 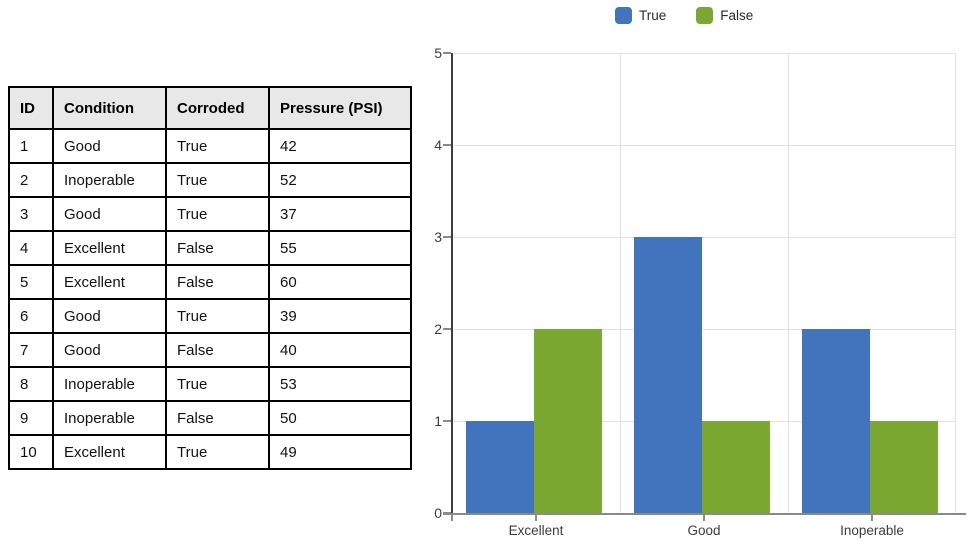 What do you see at coordinates (438, 513) in the screenshot?
I see `y-tick-label: 0` at bounding box center [438, 513].